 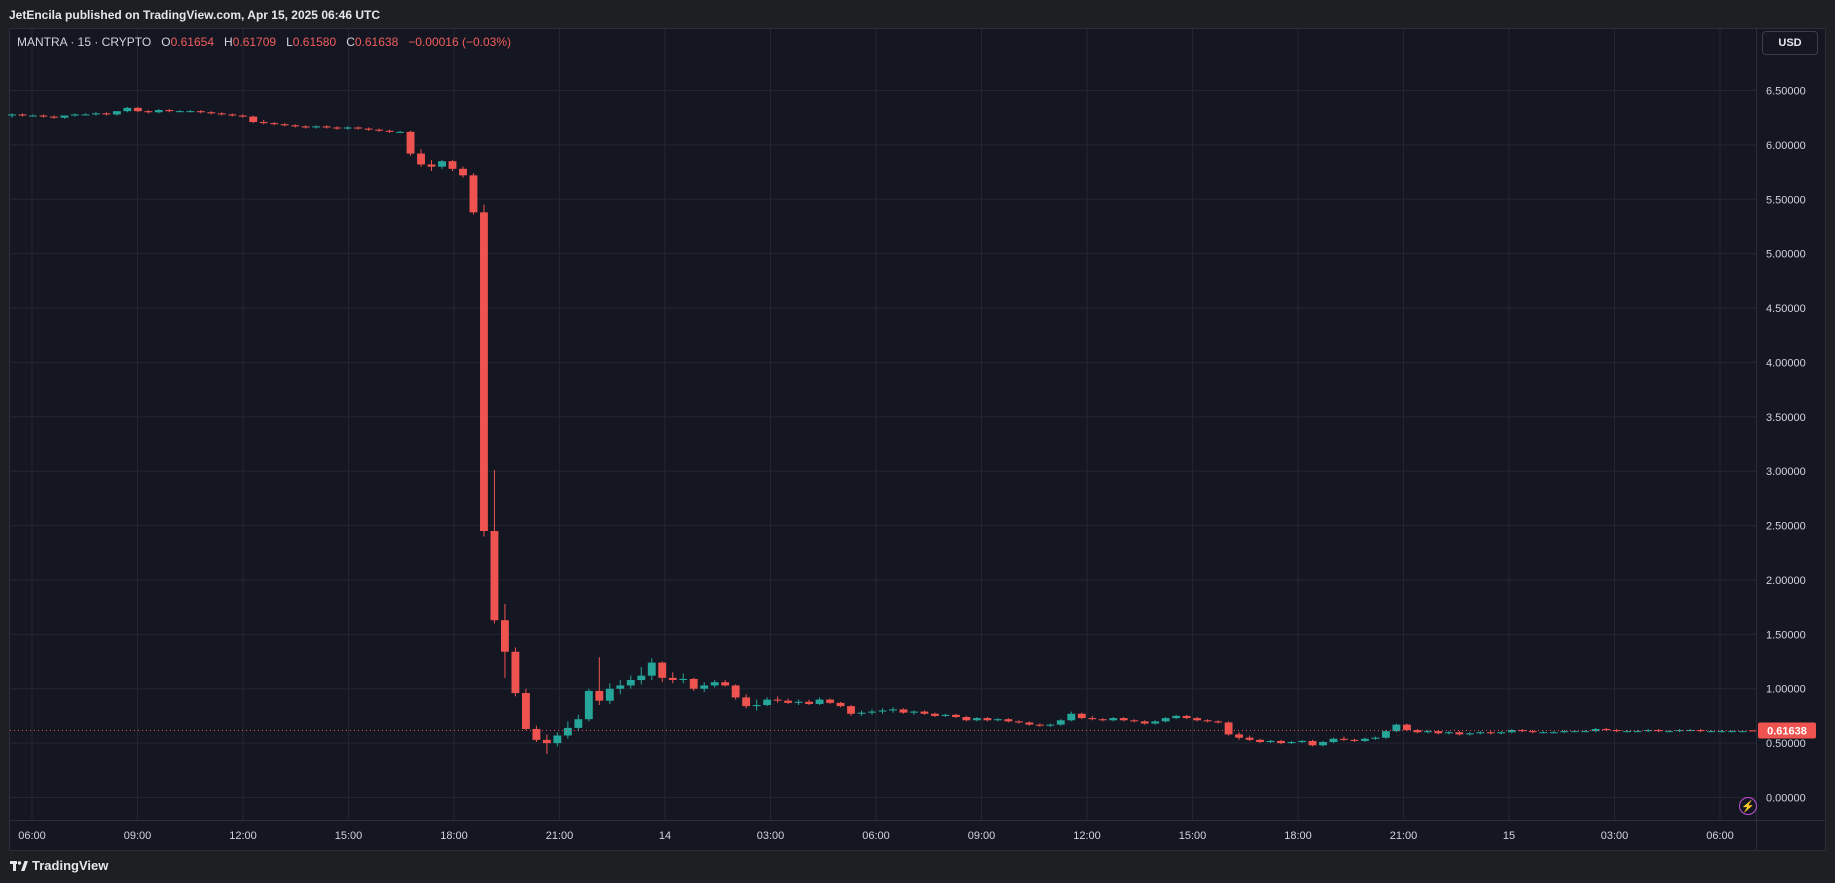 I want to click on time-tick-label: 15:00, so click(x=1193, y=836).